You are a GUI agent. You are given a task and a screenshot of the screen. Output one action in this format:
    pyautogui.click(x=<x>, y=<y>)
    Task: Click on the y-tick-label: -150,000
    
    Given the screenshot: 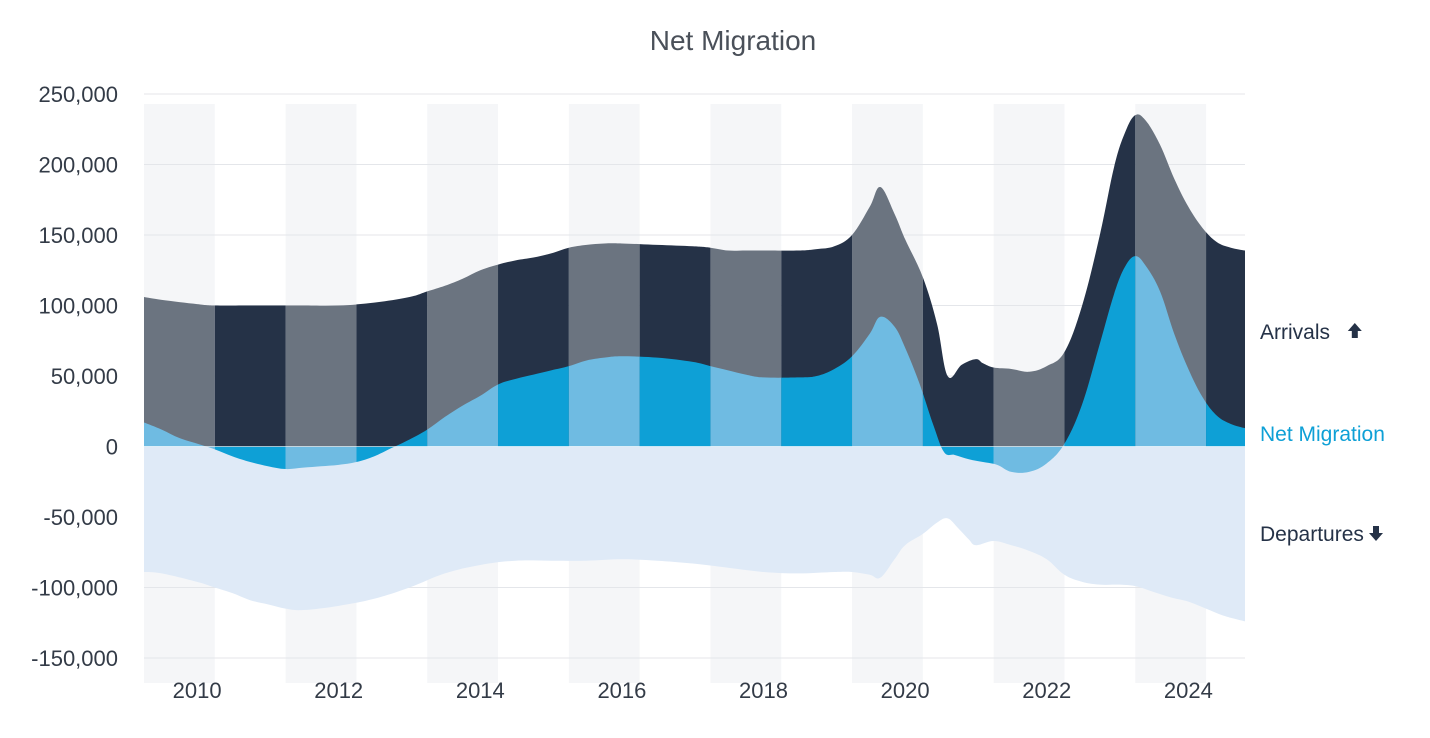 What is the action you would take?
    pyautogui.click(x=74, y=658)
    